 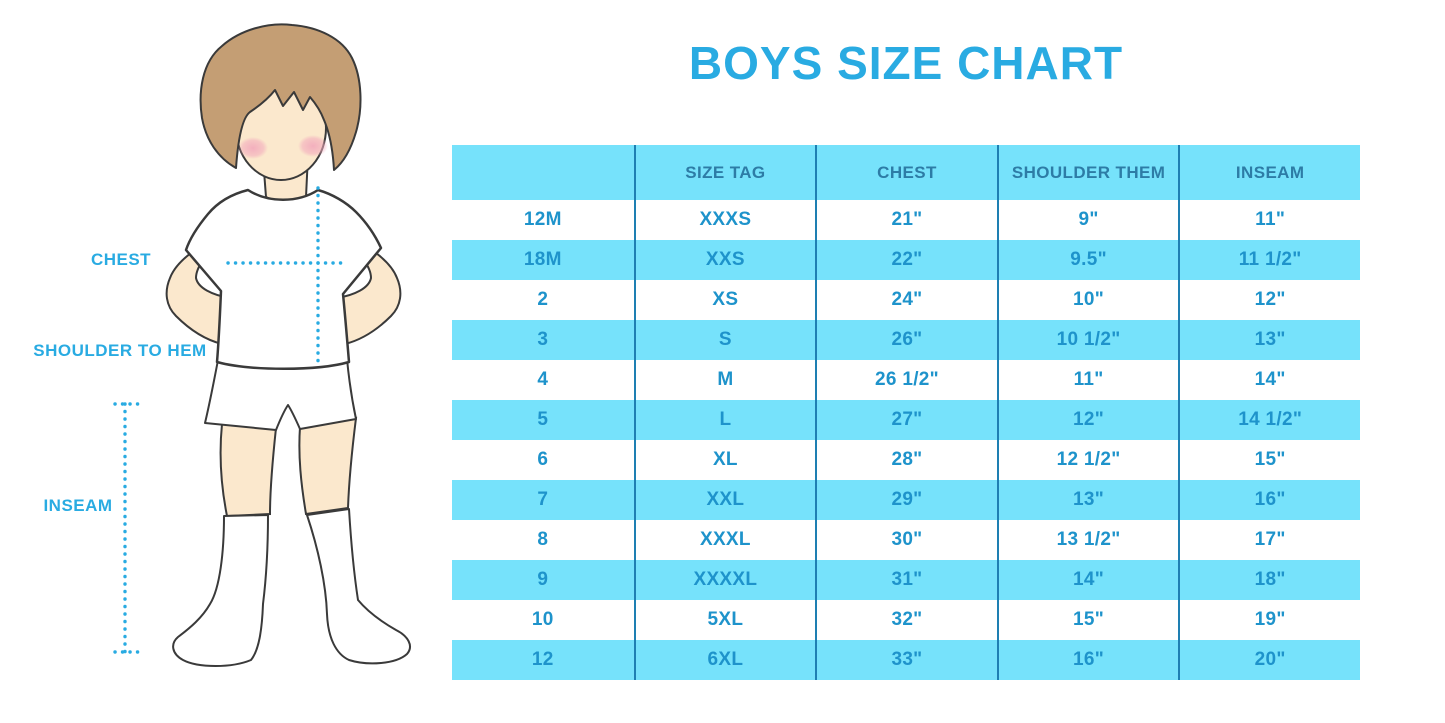 I want to click on inseam-cell: 14", so click(x=1269, y=380).